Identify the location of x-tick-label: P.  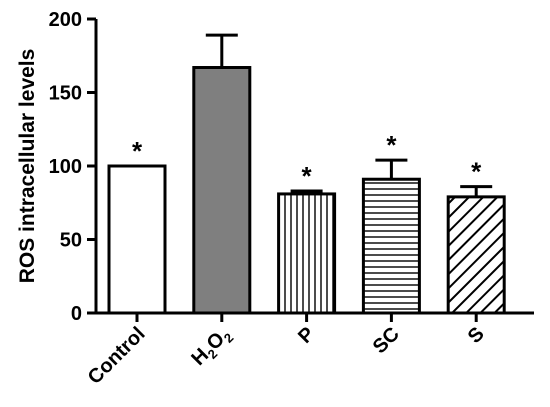
(306, 335).